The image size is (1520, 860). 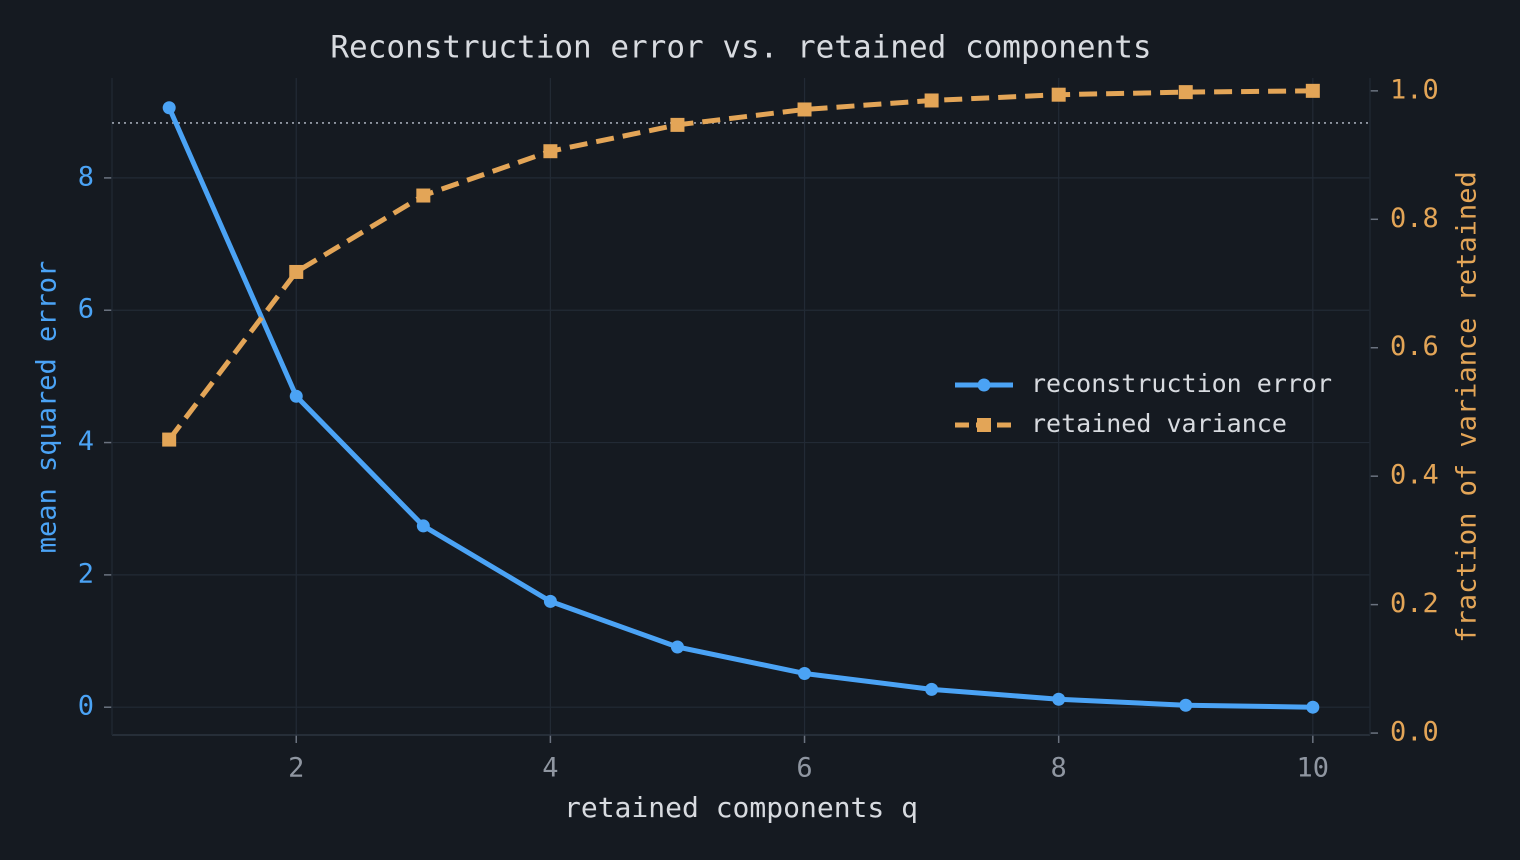 I want to click on legend-label: retained variance, so click(x=1159, y=423).